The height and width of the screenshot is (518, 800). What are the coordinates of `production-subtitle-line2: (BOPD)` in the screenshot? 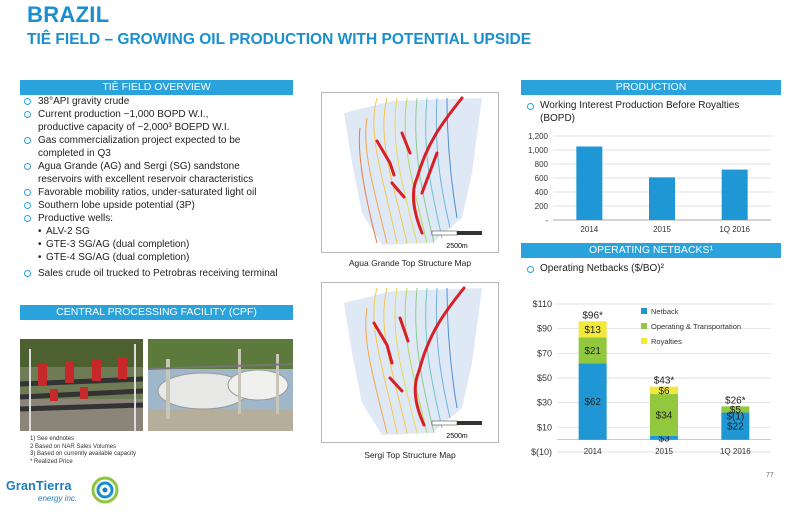 It's located at (557, 118).